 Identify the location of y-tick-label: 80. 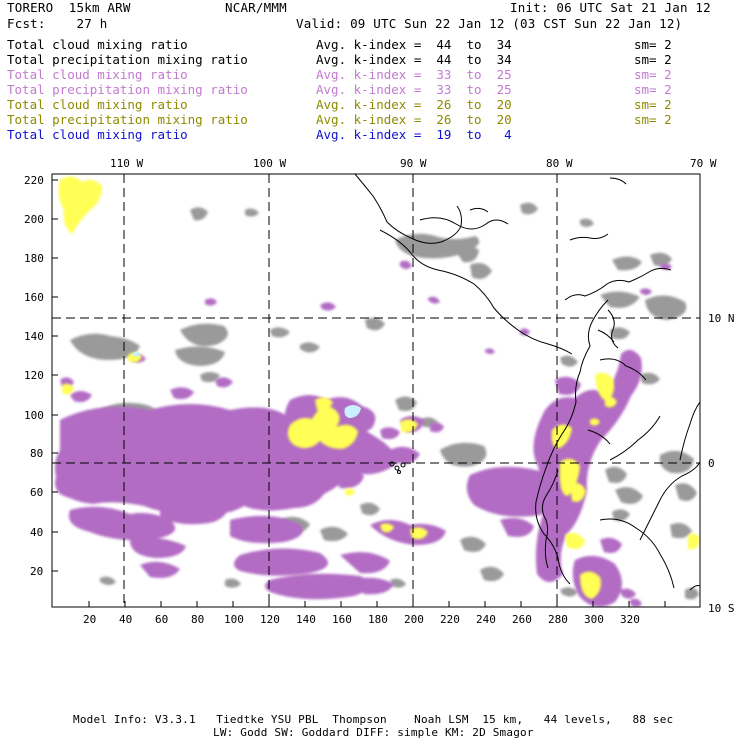
(37, 453).